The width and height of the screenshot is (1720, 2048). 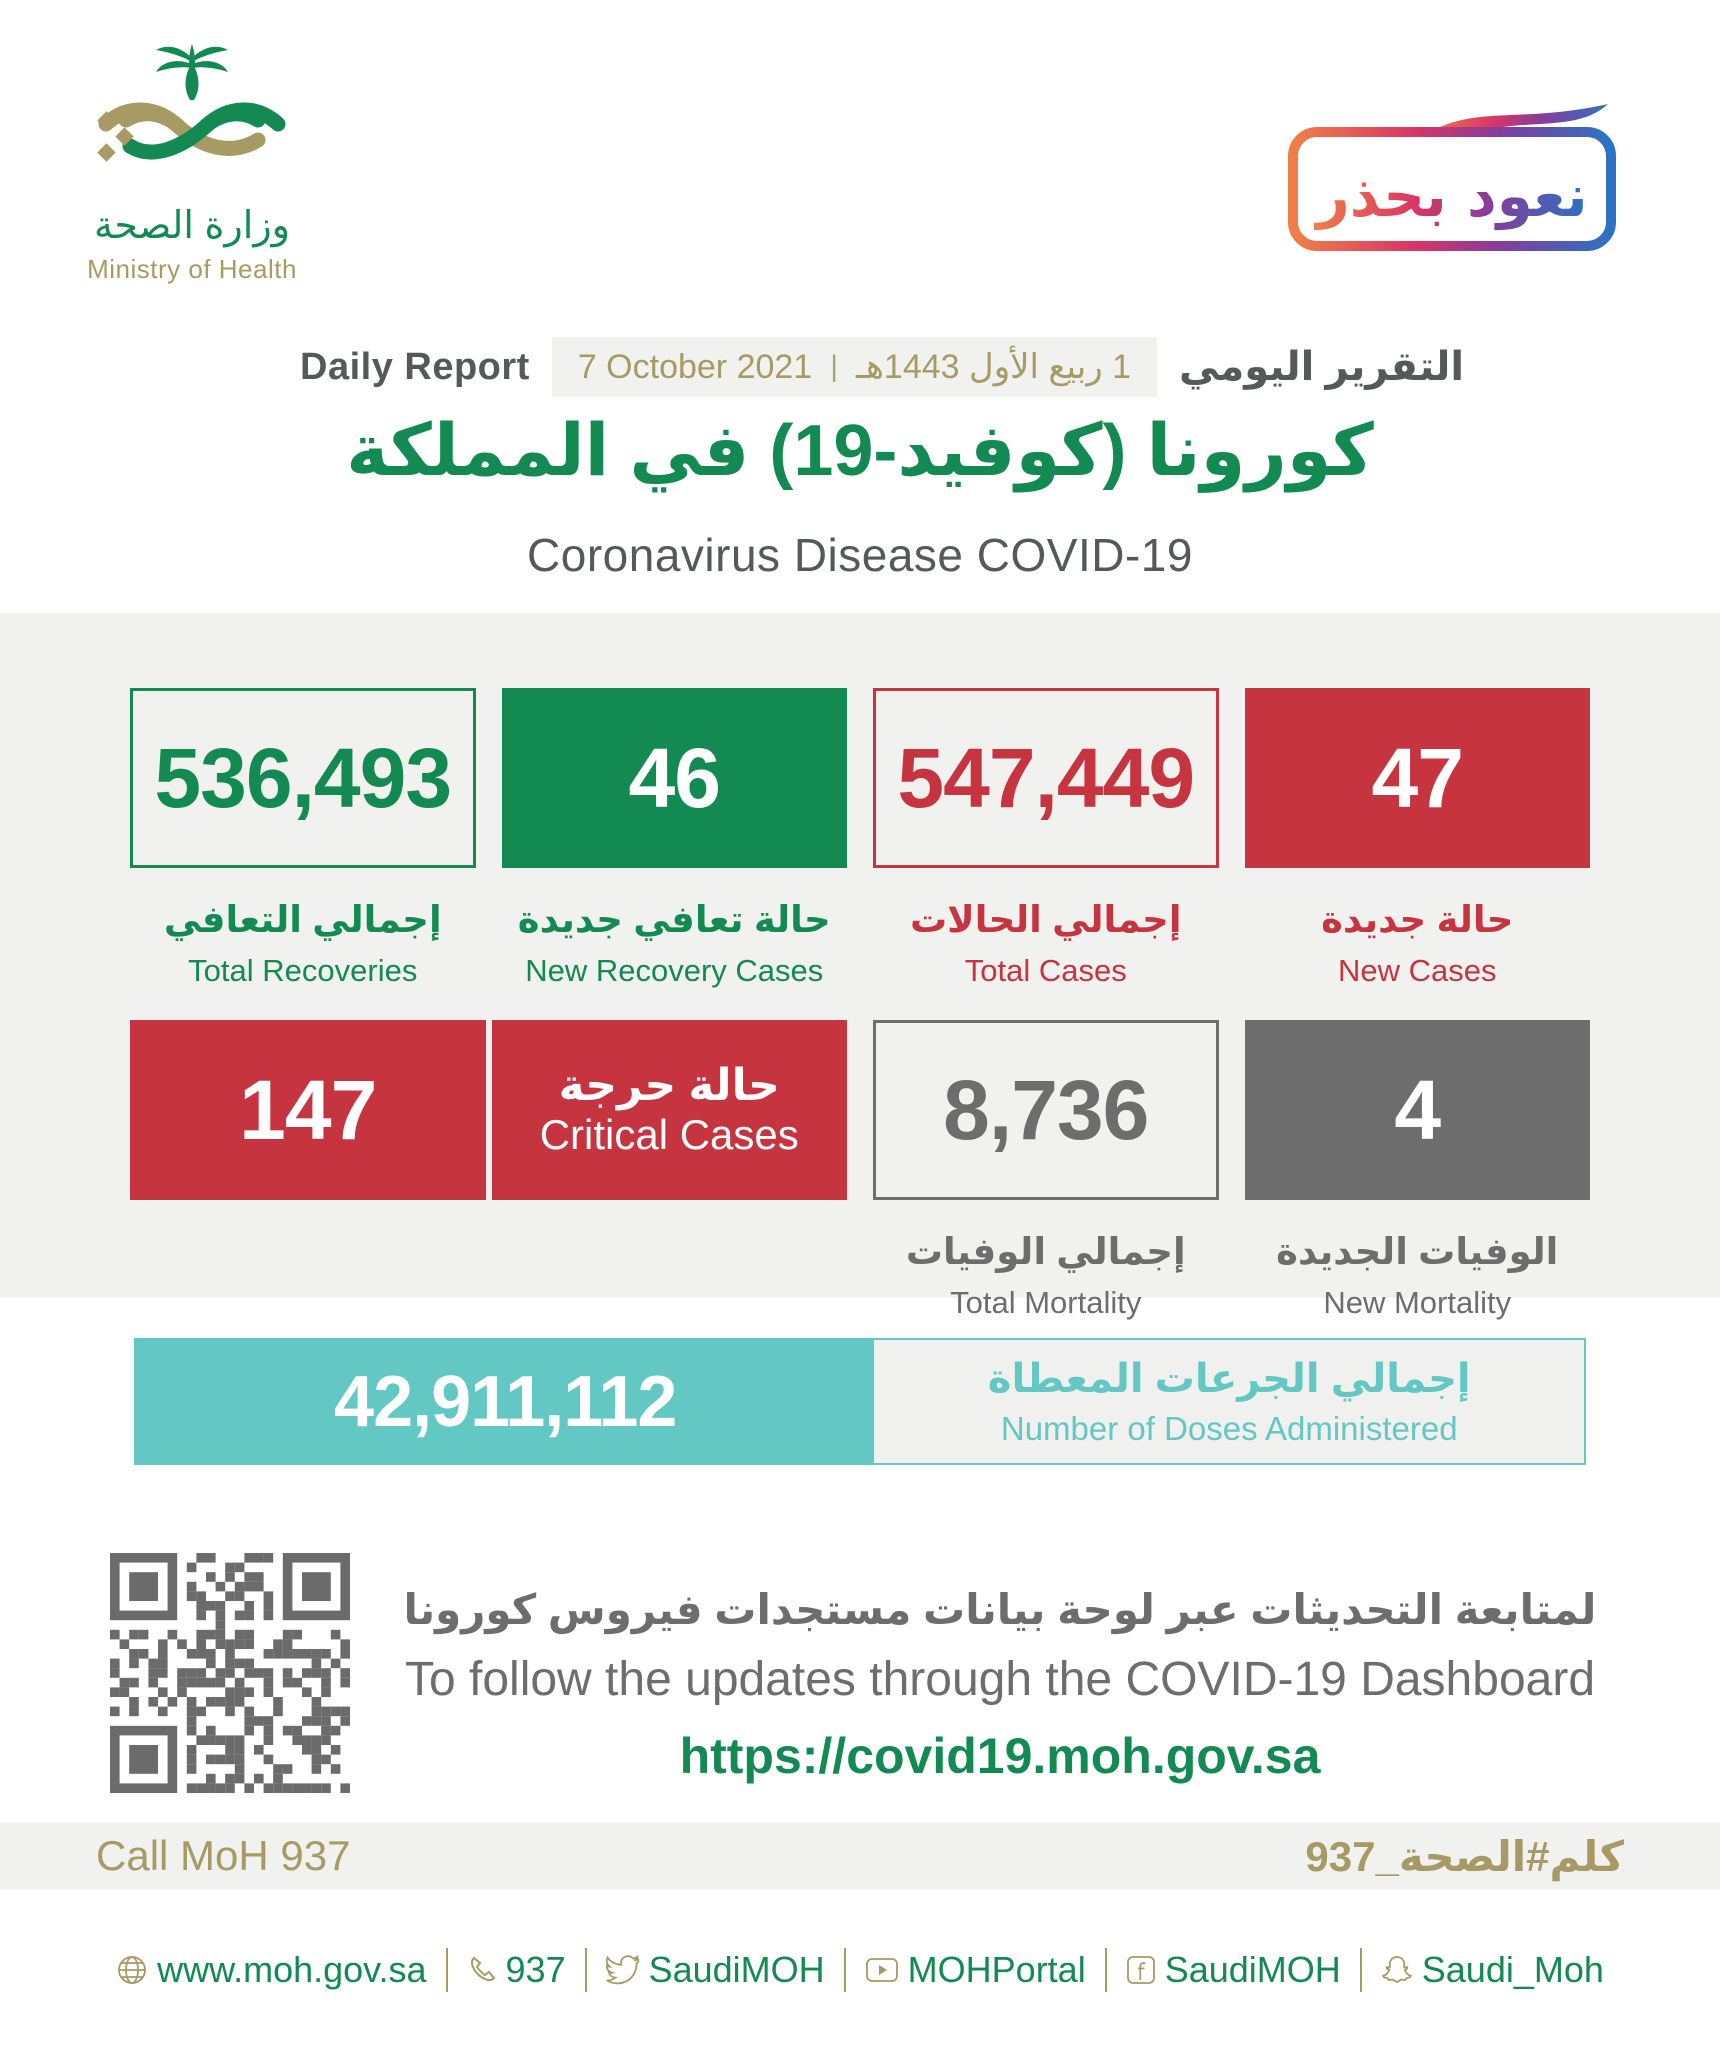 What do you see at coordinates (1140, 1970) in the screenshot?
I see `facebook-icon` at bounding box center [1140, 1970].